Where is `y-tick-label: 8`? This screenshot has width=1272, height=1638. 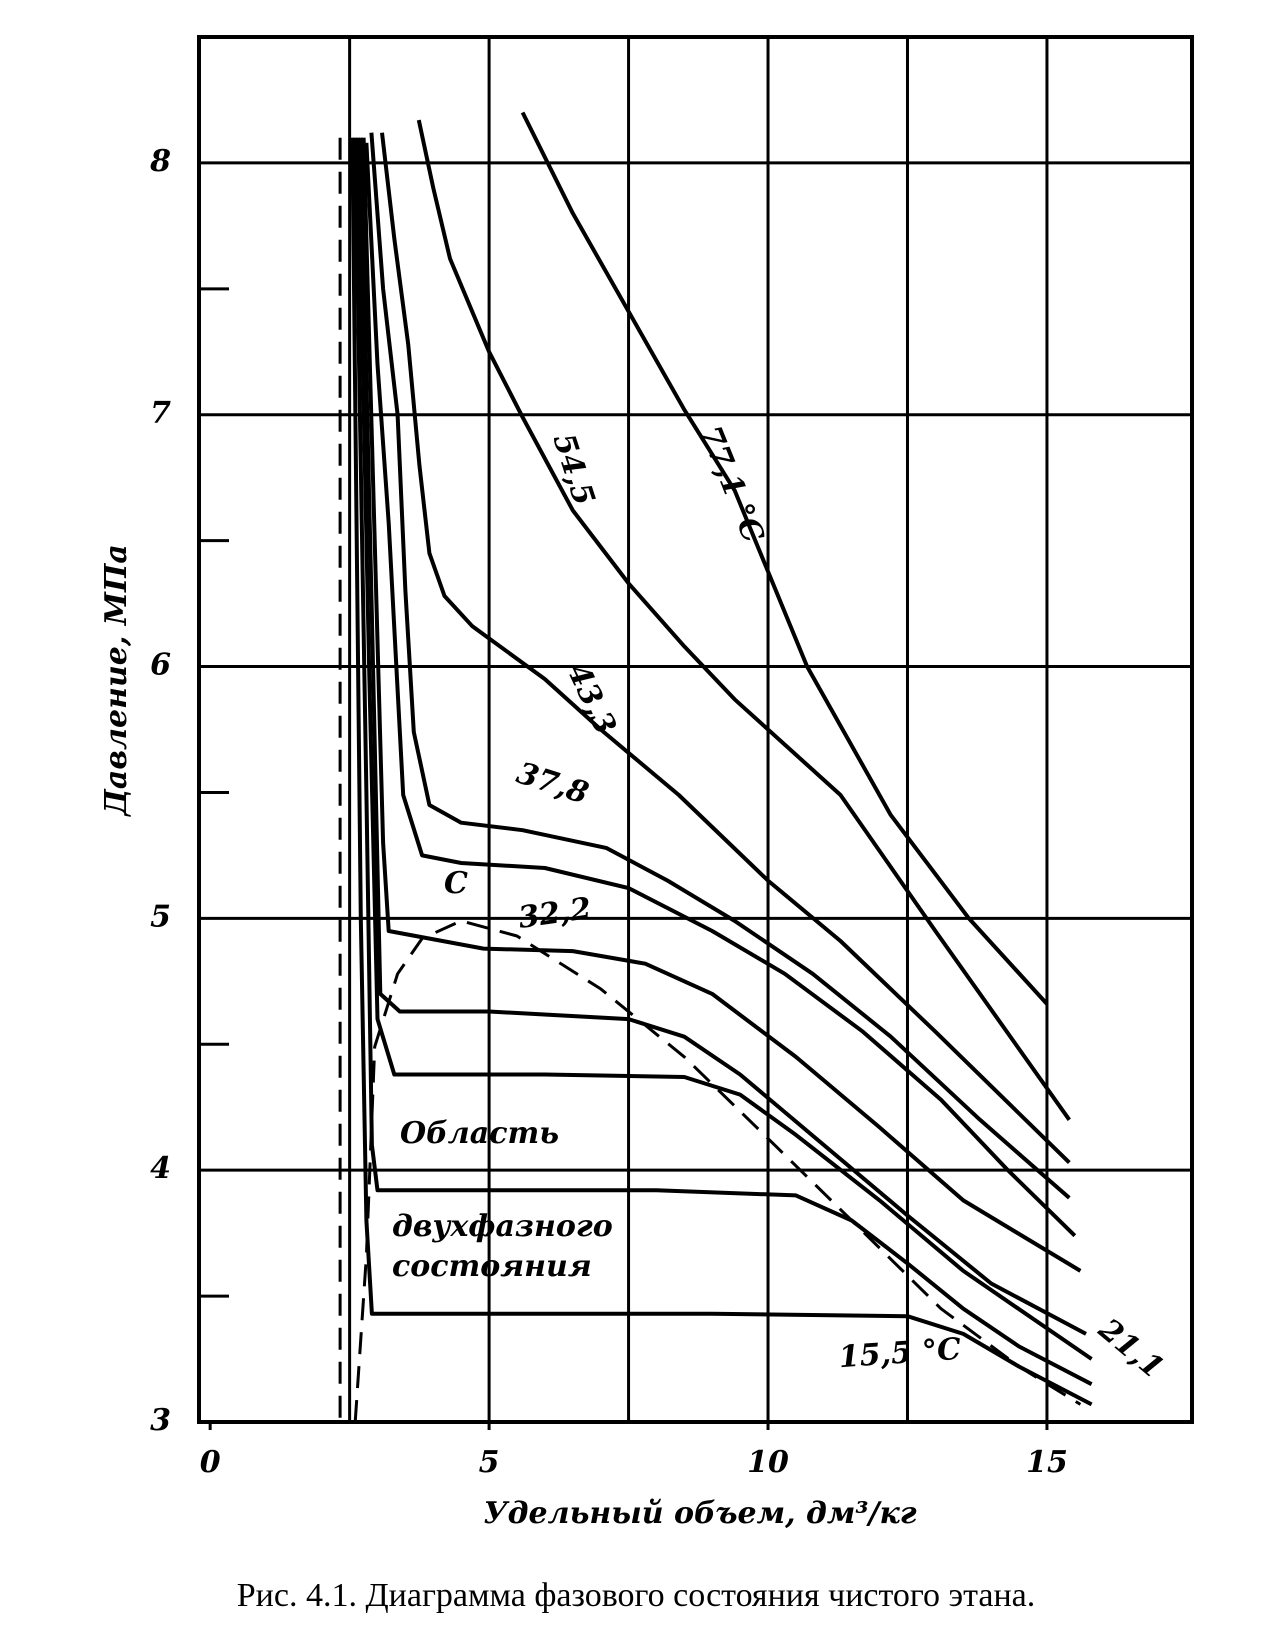 y-tick-label: 8 is located at coordinates (160, 161).